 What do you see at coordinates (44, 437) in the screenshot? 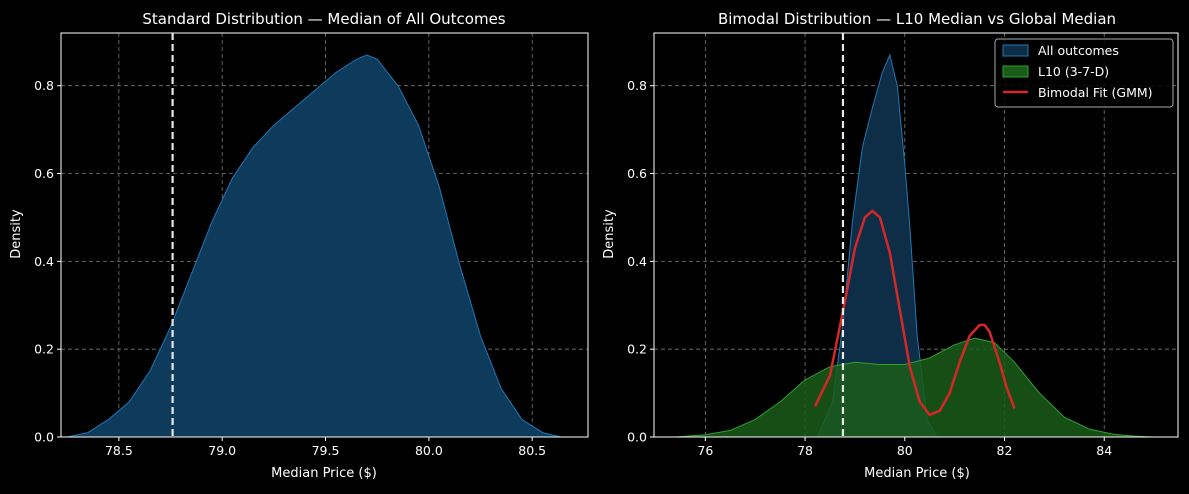
I see `left-y-tick-label-0: 0.0` at bounding box center [44, 437].